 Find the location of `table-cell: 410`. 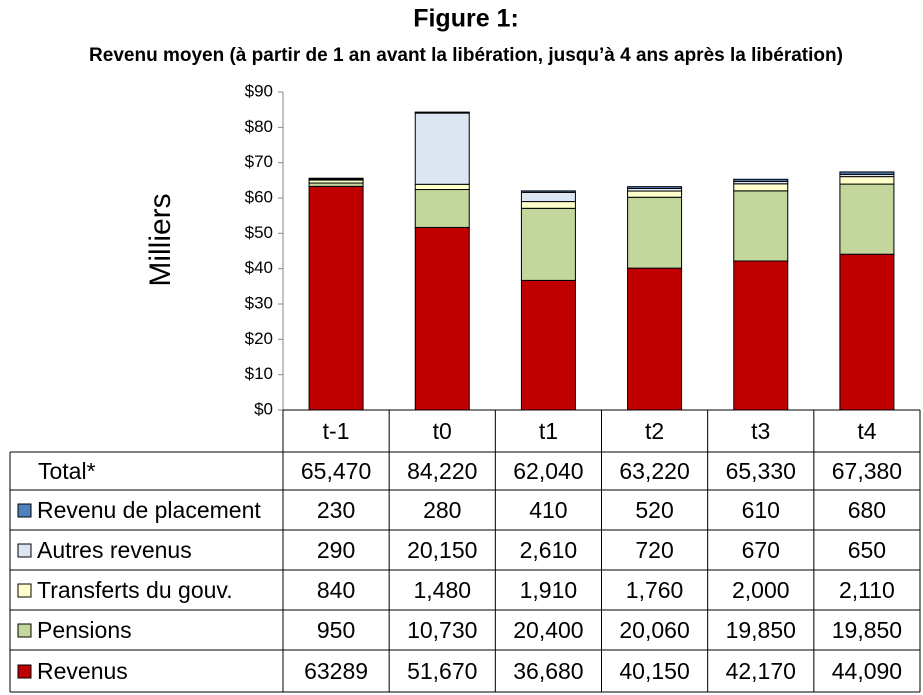

table-cell: 410 is located at coordinates (548, 510).